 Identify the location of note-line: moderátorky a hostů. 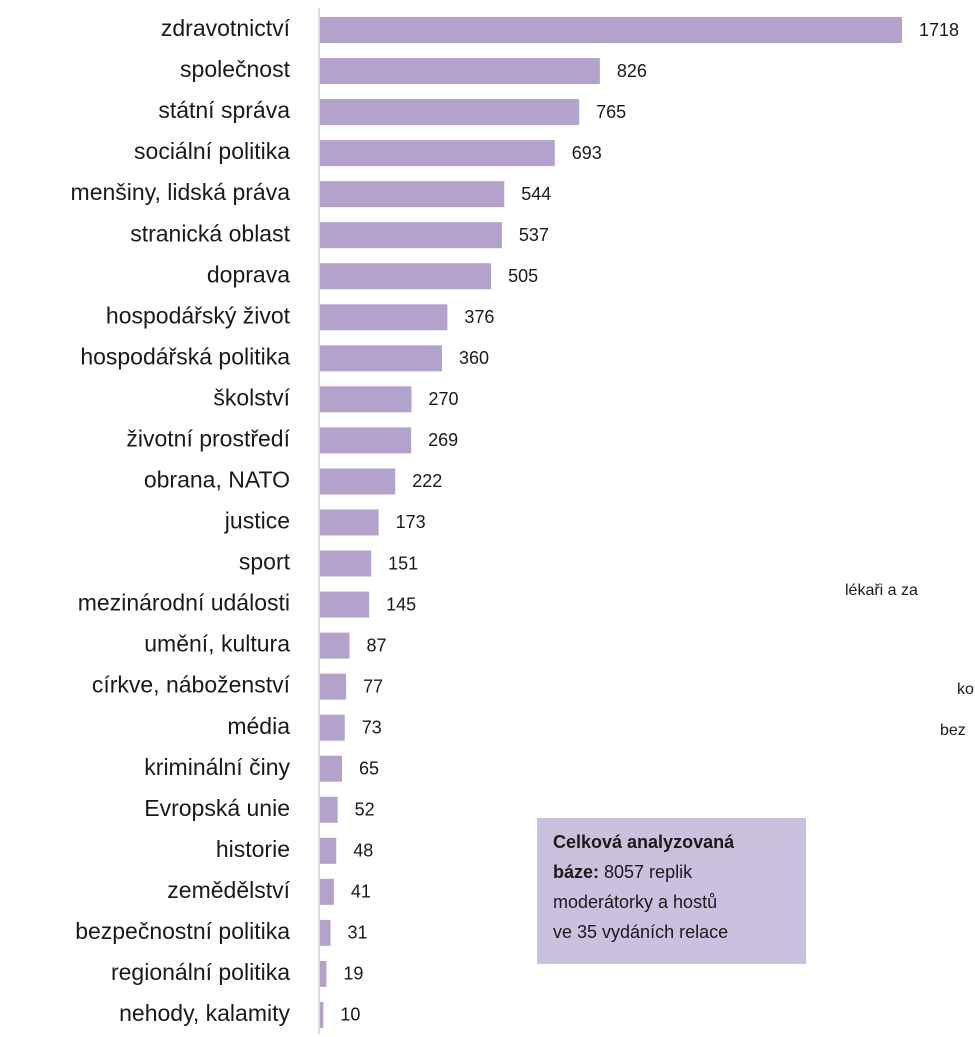
(635, 902).